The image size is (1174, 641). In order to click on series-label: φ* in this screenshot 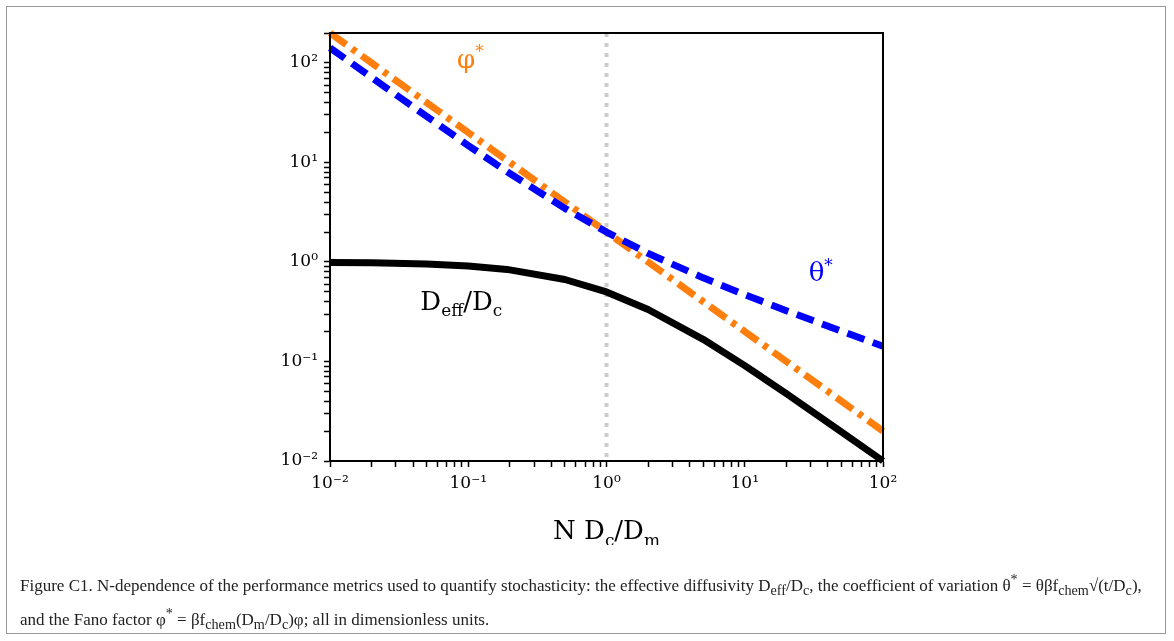, I will do `click(471, 57)`.